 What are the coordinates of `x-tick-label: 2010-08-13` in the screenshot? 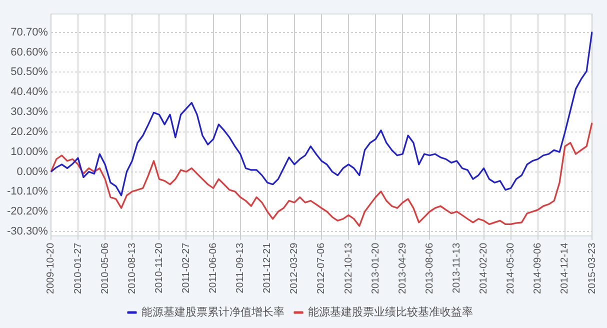 It's located at (132, 268).